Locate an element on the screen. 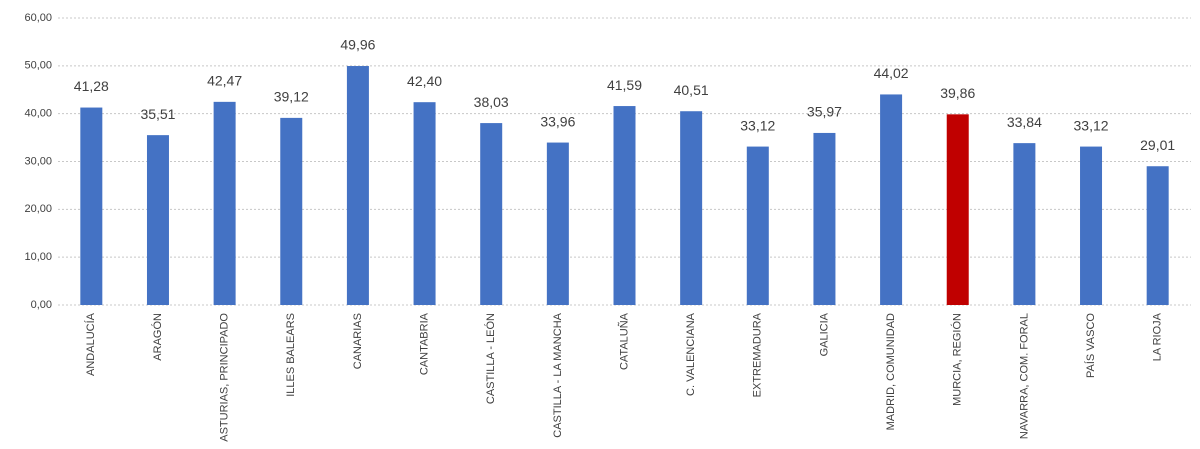 The width and height of the screenshot is (1200, 449). x-tick-label: MURCIA, REGIÓN is located at coordinates (957, 359).